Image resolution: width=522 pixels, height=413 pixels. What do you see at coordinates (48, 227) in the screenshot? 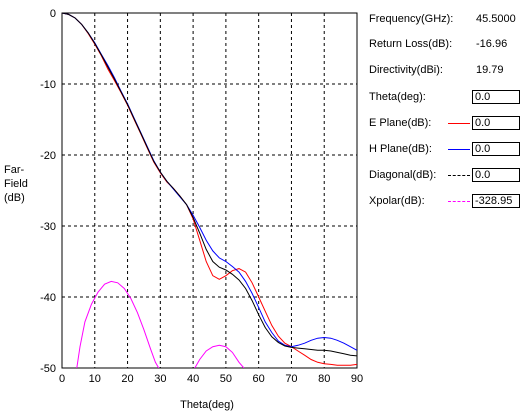
I see `y-tick-label: -30` at bounding box center [48, 227].